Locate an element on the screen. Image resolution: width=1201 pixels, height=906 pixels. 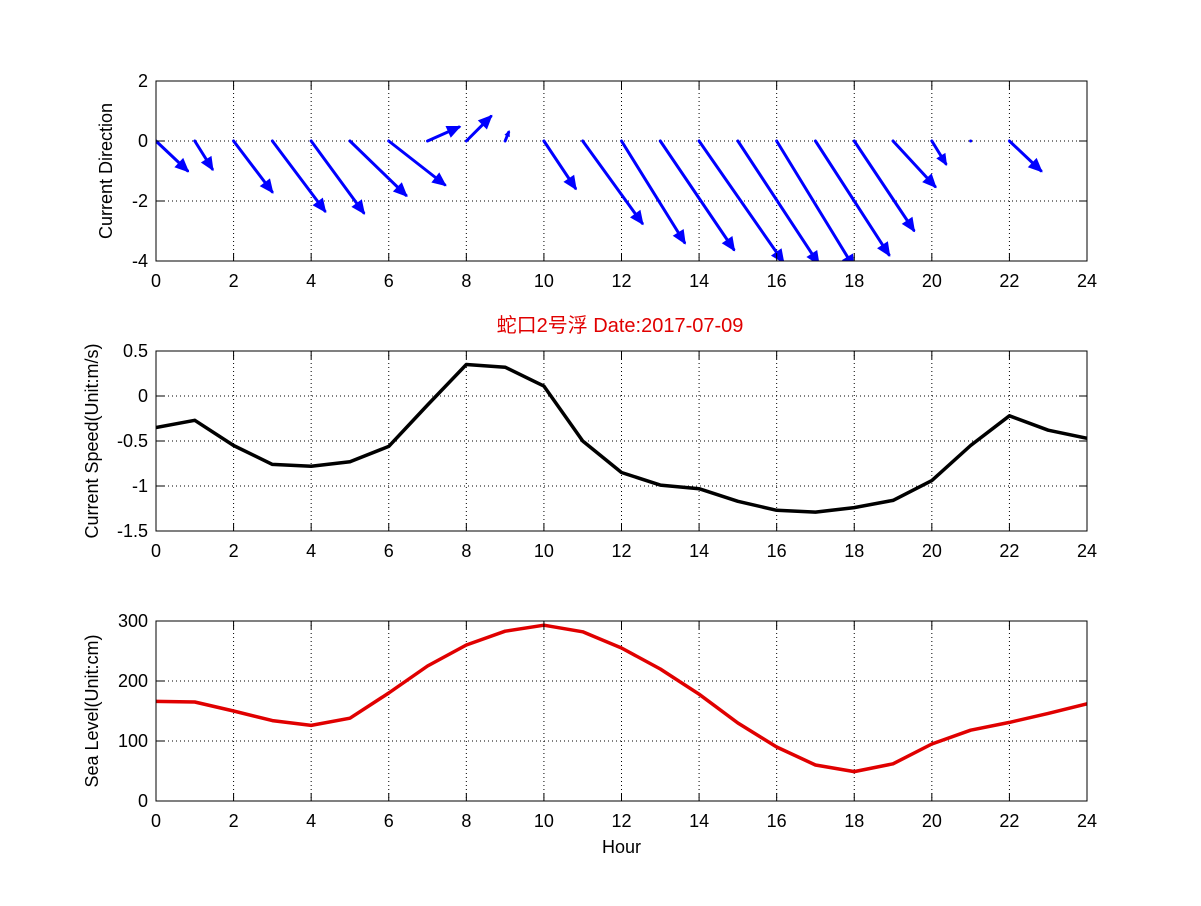
x-axis-label: Hour is located at coordinates (621, 847).